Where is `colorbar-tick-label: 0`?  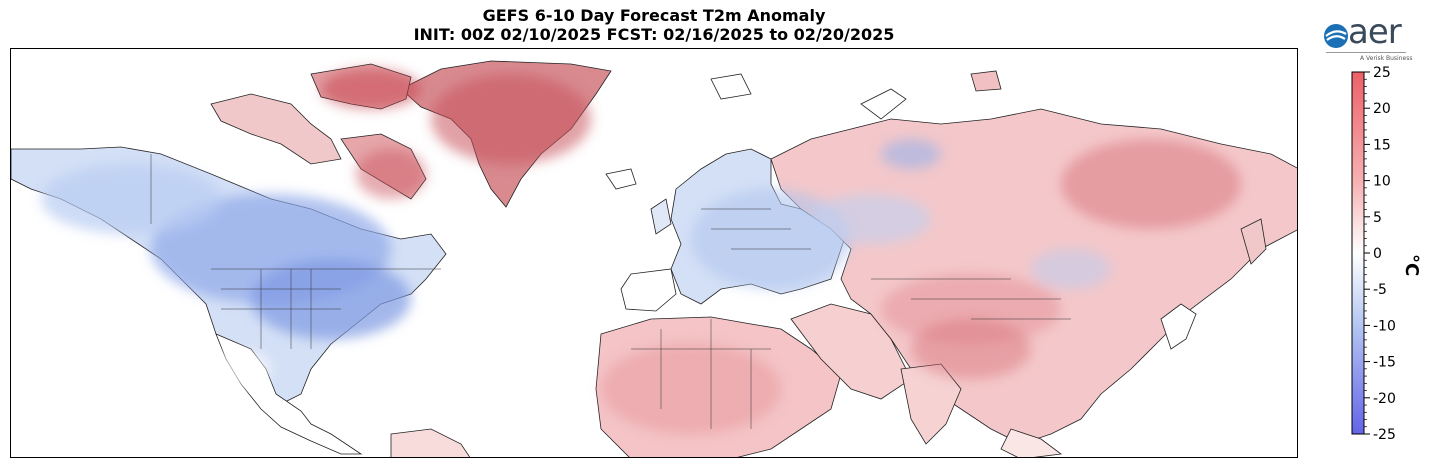 colorbar-tick-label: 0 is located at coordinates (1377, 254).